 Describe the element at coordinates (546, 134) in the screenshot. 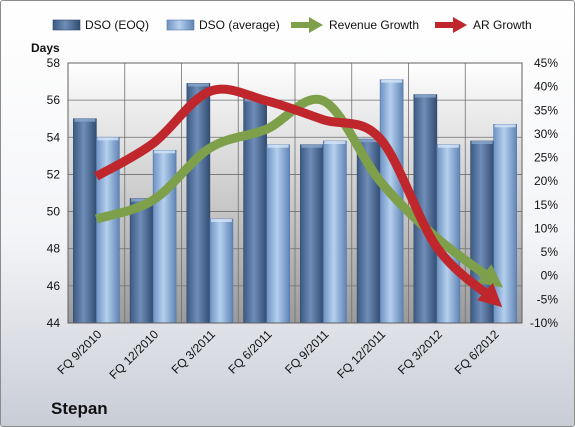

I see `y2-tick-label: 30%` at that location.